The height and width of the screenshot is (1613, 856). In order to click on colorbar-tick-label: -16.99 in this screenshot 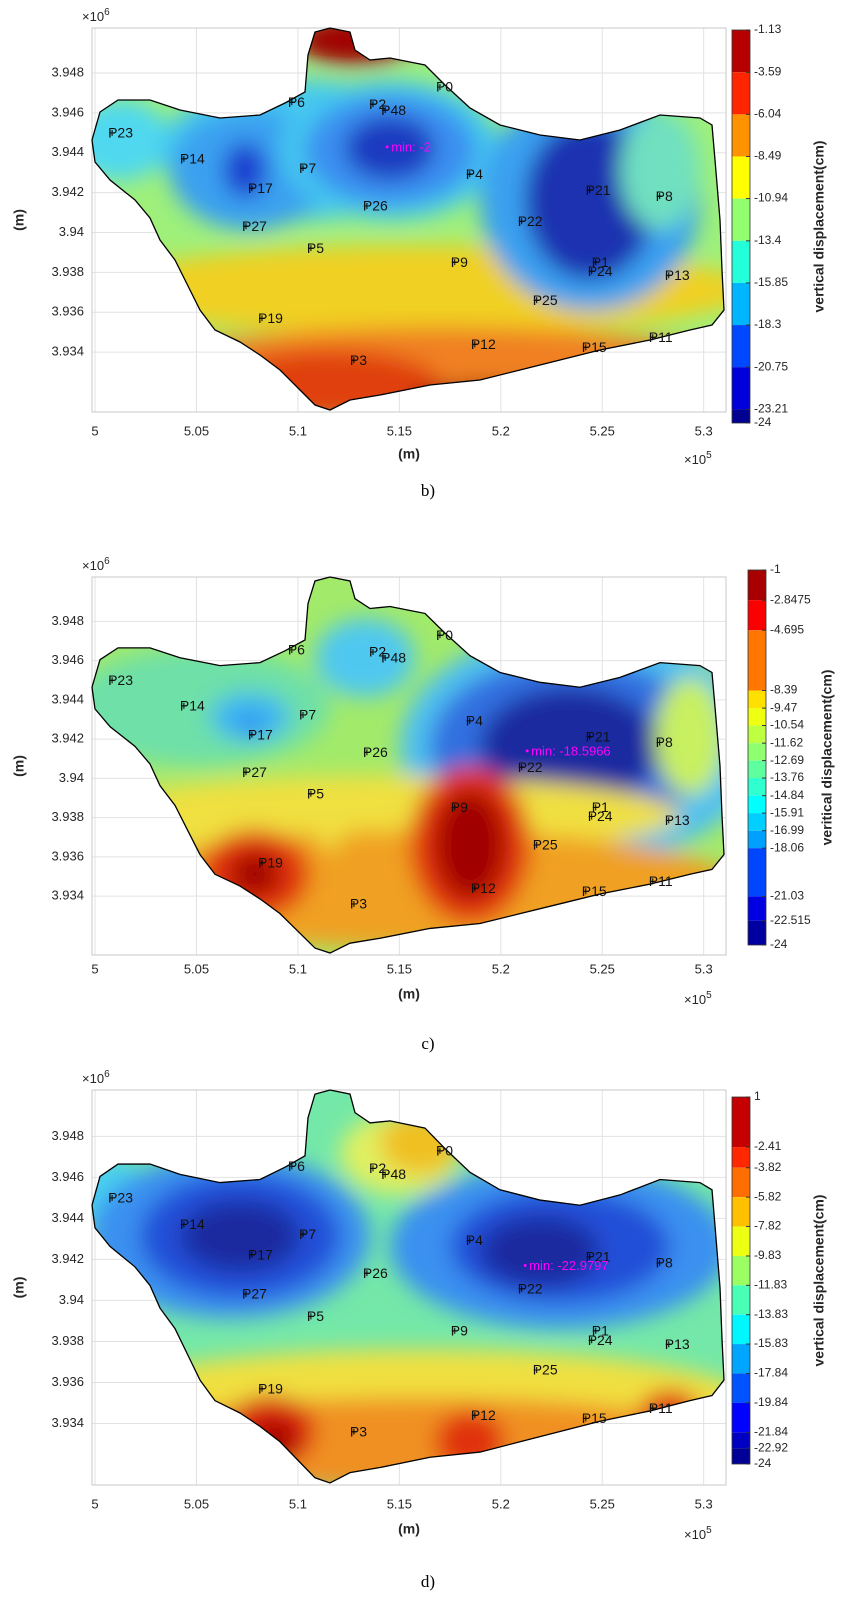, I will do `click(787, 830)`.